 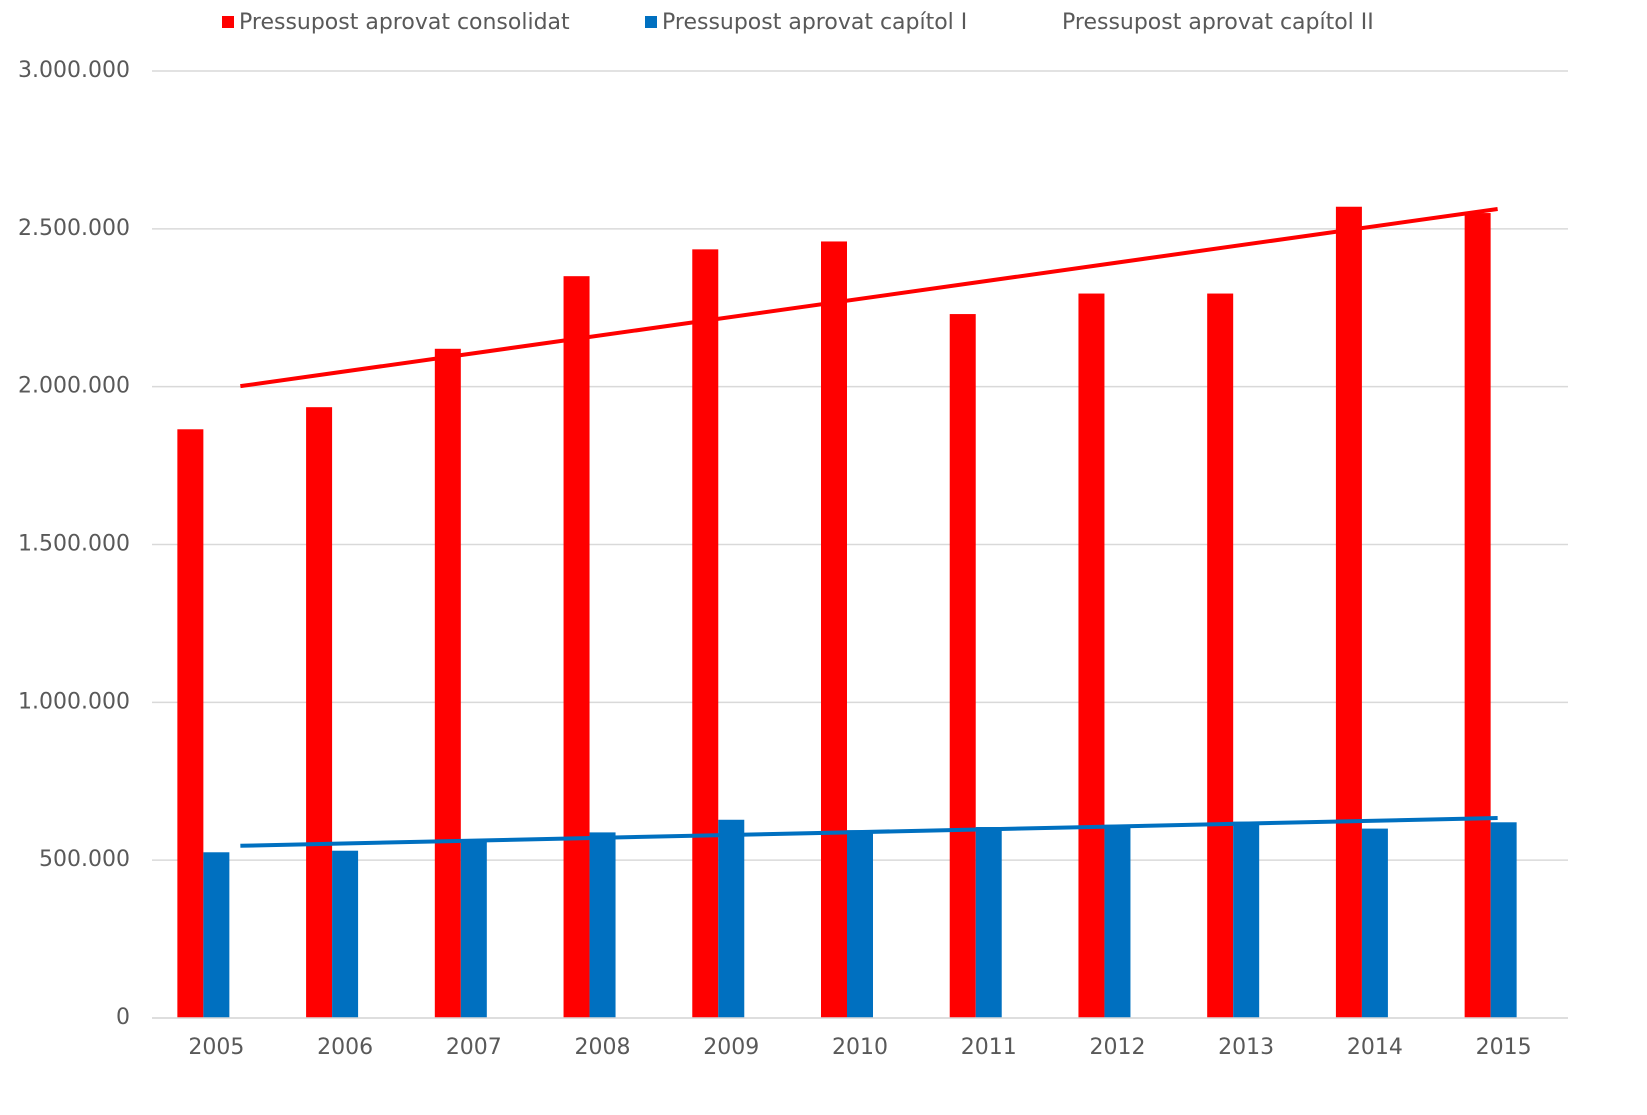 What do you see at coordinates (860, 1047) in the screenshot?
I see `x-tick-label: 2010` at bounding box center [860, 1047].